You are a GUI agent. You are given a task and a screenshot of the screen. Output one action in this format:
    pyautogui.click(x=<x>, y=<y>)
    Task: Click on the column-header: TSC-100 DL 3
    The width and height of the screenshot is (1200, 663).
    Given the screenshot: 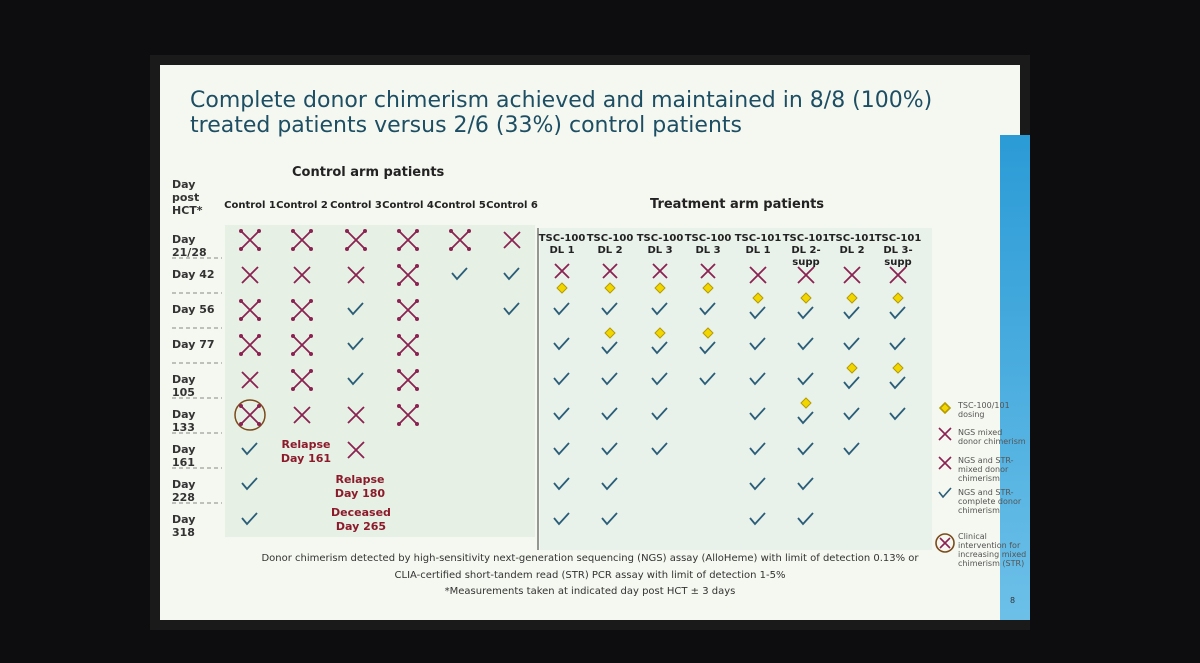 What is the action you would take?
    pyautogui.click(x=708, y=244)
    